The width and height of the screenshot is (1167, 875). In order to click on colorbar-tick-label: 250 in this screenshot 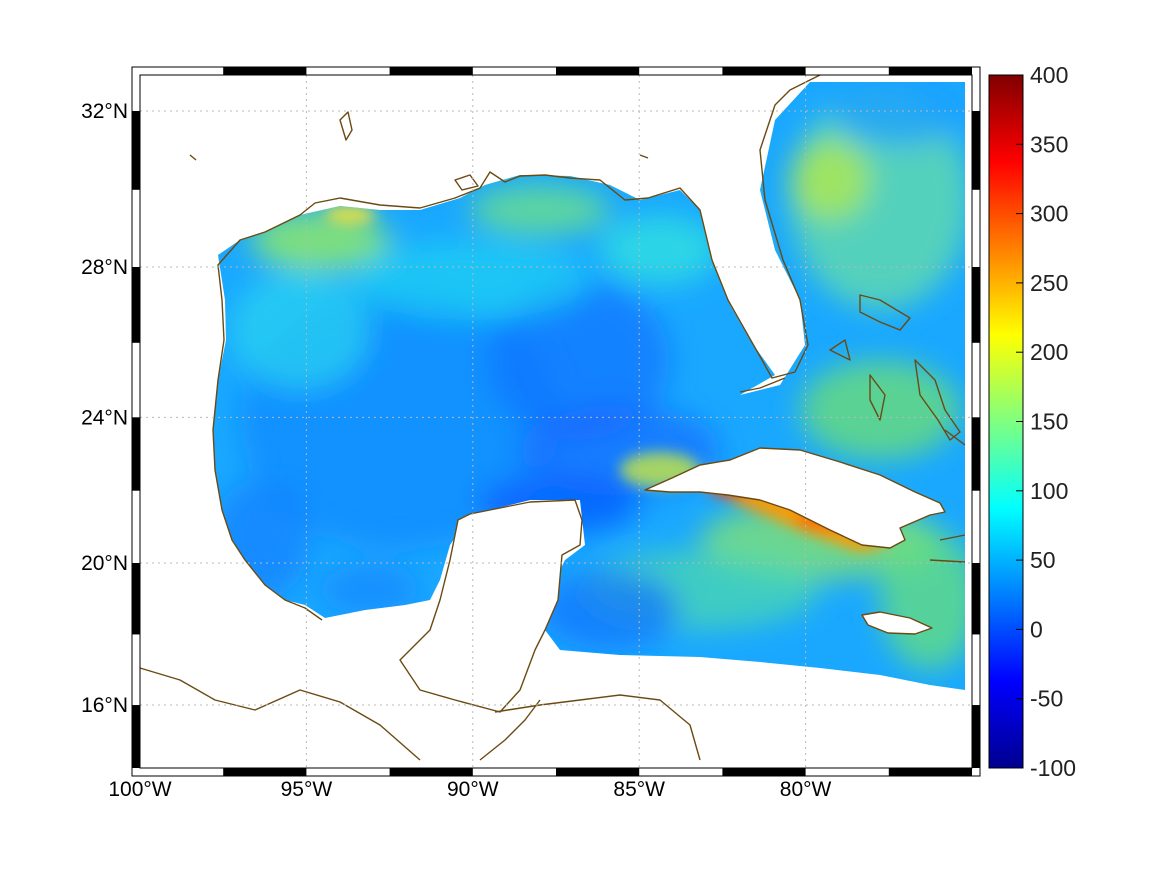, I will do `click(1049, 283)`.